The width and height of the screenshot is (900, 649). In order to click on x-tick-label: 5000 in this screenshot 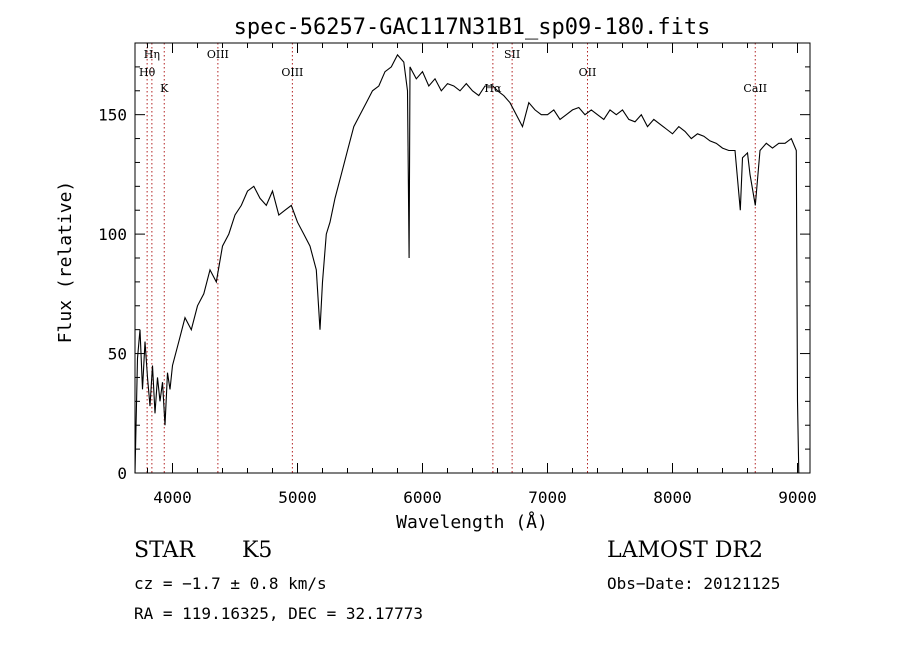, I will do `click(297, 497)`.